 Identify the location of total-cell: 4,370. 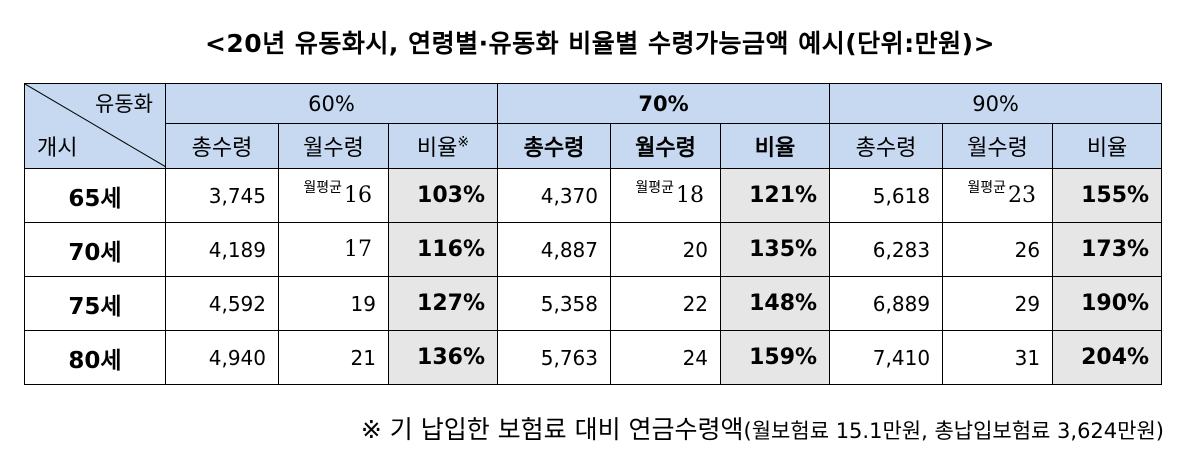
(554, 195).